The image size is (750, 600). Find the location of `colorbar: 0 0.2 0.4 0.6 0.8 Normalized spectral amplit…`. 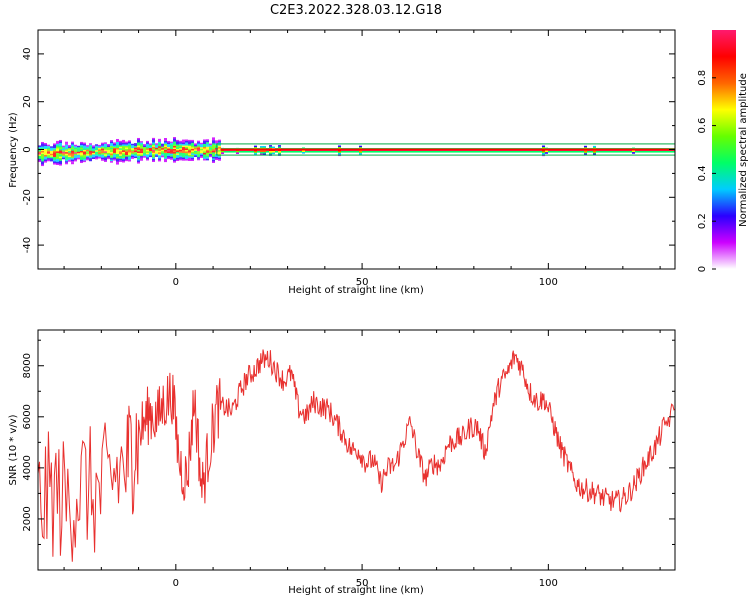

colorbar: 0 0.2 0.4 0.6 0.8 Normalized spectral amplit… is located at coordinates (723, 151).